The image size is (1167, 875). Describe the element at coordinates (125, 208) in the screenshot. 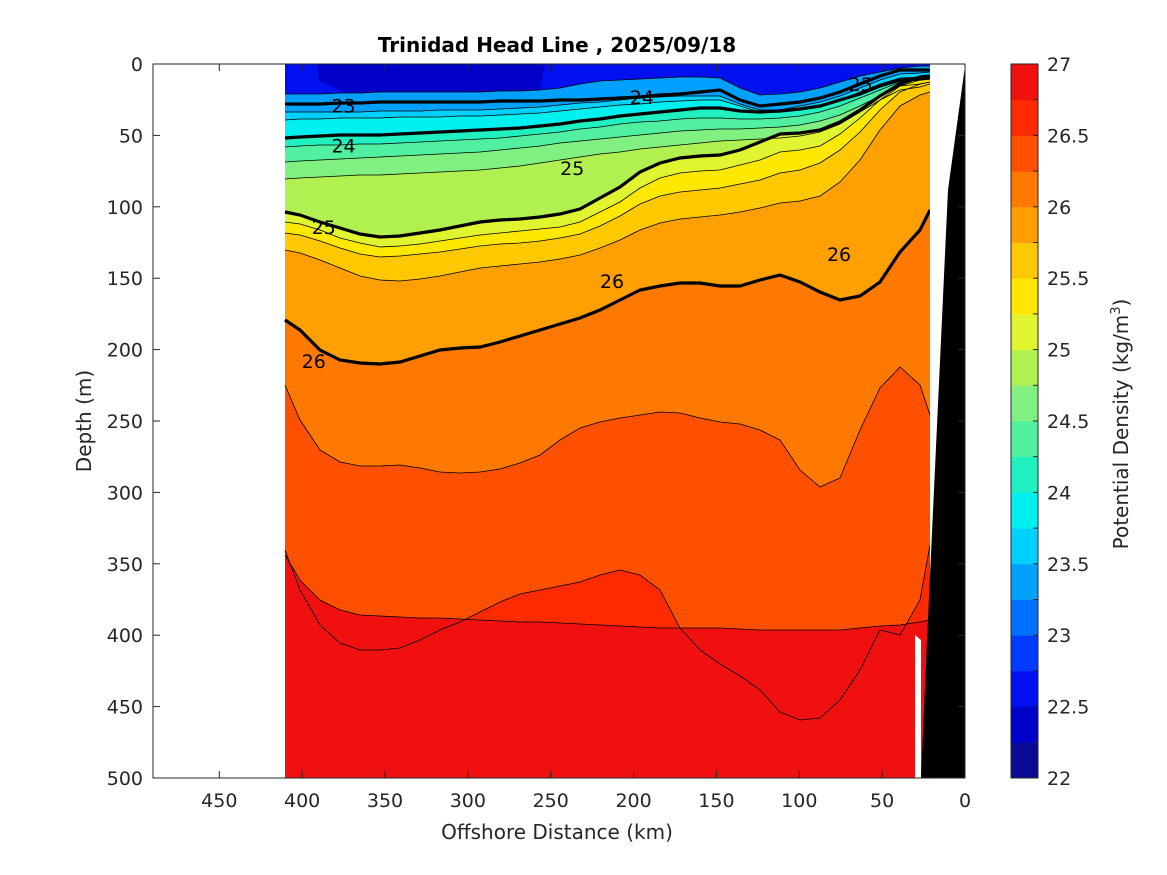

I see `y-tick-label: 100` at that location.